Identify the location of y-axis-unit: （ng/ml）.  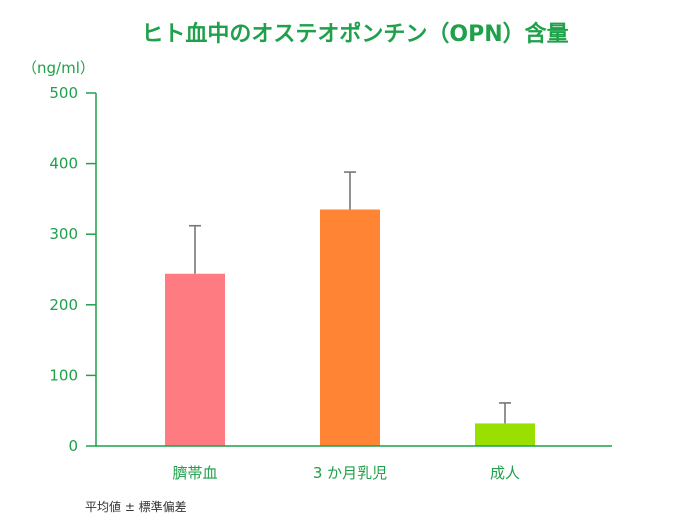
(58, 68).